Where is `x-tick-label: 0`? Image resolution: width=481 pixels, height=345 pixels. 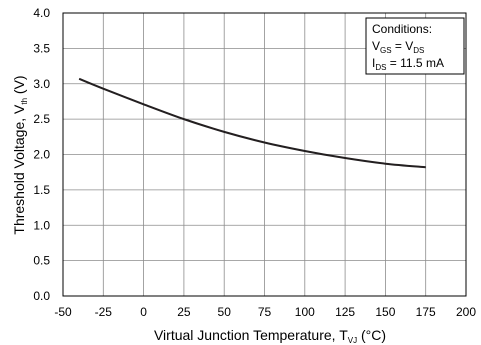 x-tick-label: 0 is located at coordinates (143, 312).